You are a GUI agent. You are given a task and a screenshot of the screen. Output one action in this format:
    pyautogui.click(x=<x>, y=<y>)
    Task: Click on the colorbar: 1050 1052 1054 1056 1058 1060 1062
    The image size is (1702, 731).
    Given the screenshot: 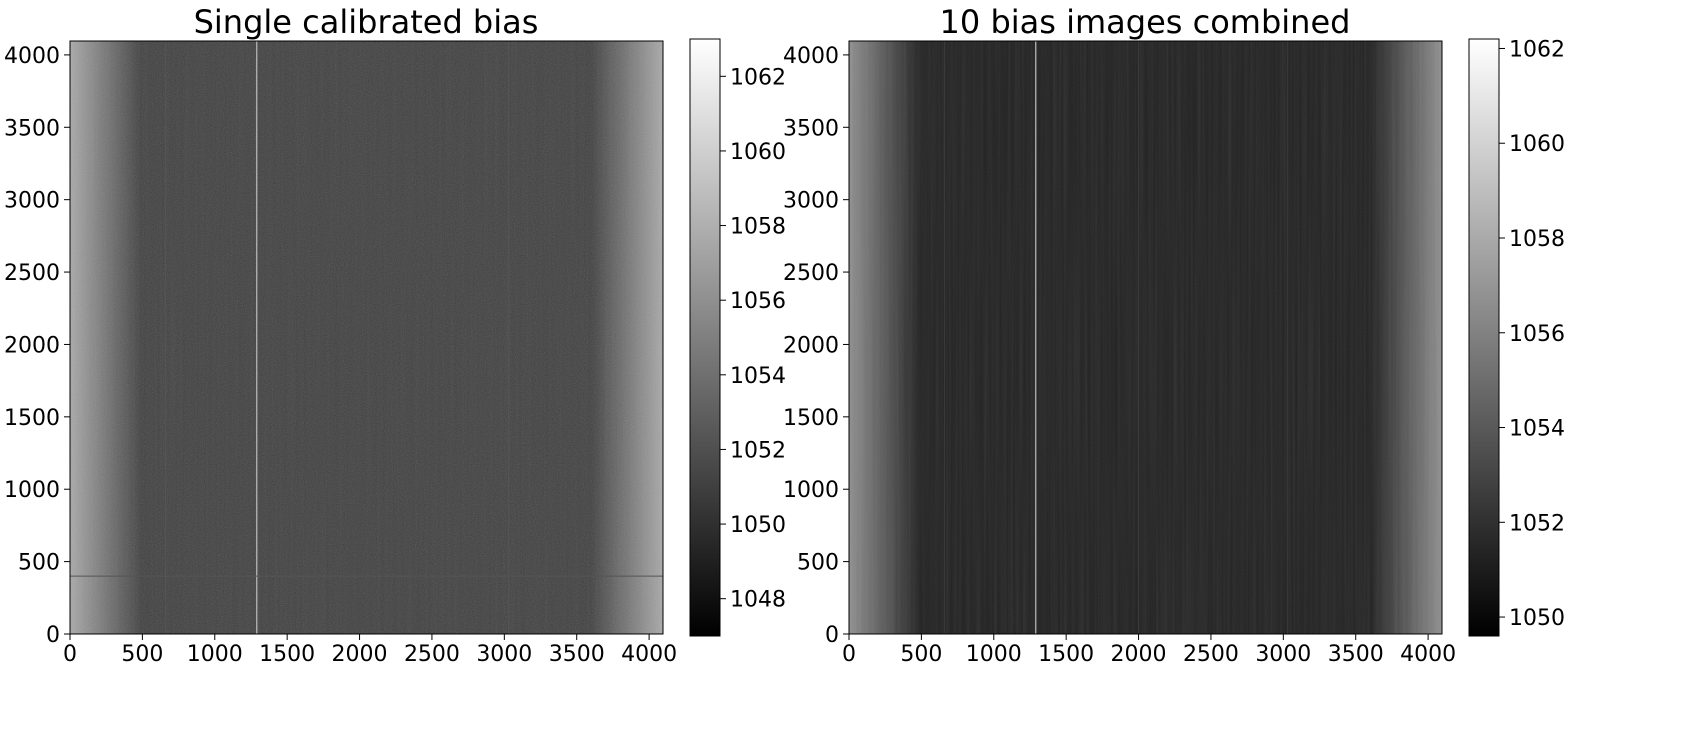 What is the action you would take?
    pyautogui.click(x=1516, y=337)
    